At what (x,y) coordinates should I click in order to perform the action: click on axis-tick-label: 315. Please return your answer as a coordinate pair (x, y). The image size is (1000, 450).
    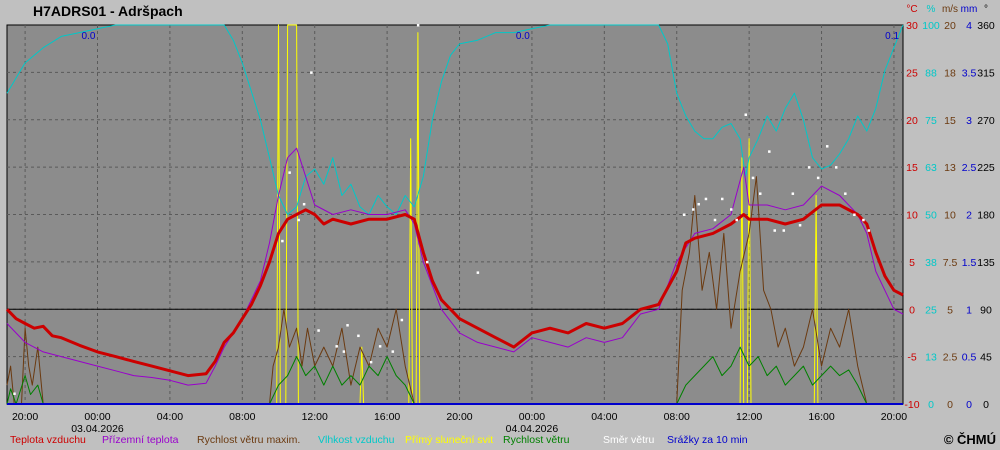
    Looking at the image, I should click on (986, 73).